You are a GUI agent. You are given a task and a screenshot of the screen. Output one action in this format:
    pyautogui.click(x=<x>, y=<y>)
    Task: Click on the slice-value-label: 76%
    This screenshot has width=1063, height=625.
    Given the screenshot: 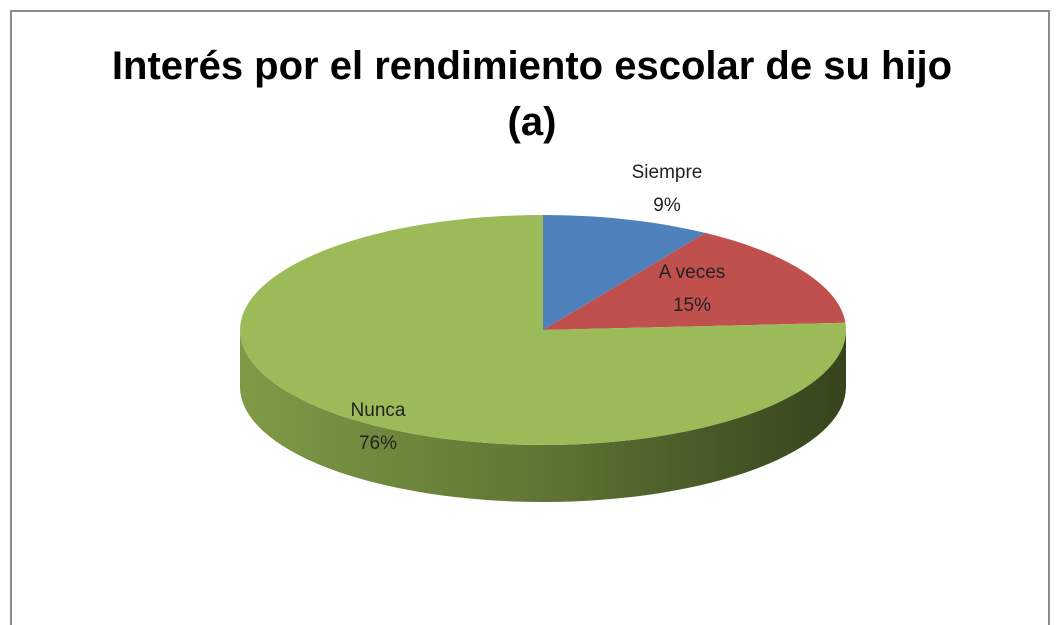 What is the action you would take?
    pyautogui.click(x=378, y=443)
    